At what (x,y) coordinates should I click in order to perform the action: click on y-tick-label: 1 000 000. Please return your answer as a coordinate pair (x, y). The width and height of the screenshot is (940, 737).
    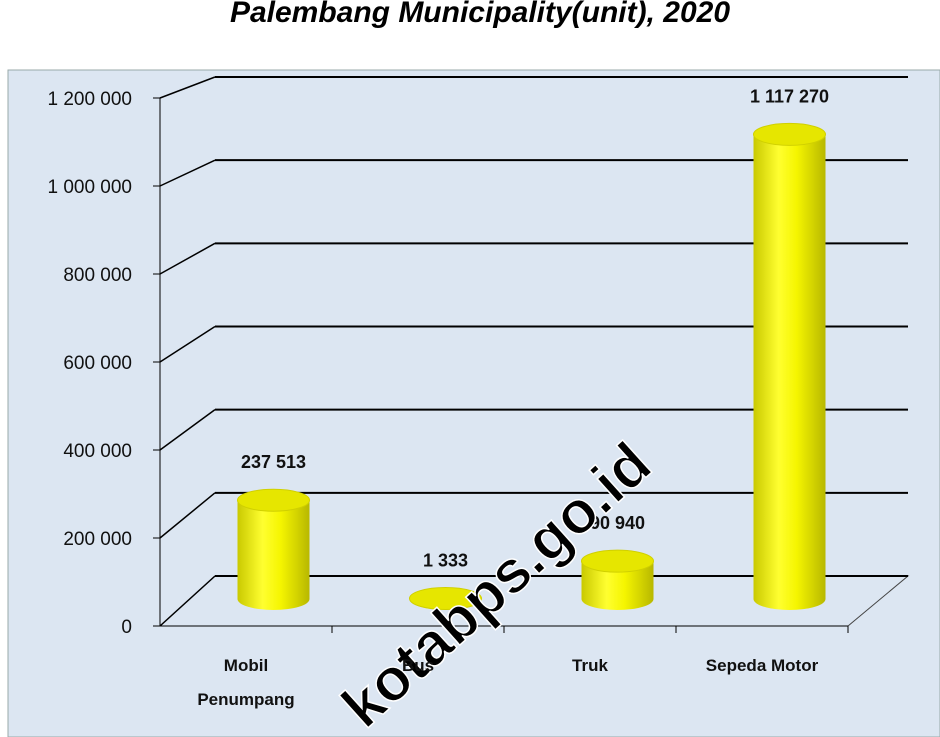
    Looking at the image, I should click on (89, 187).